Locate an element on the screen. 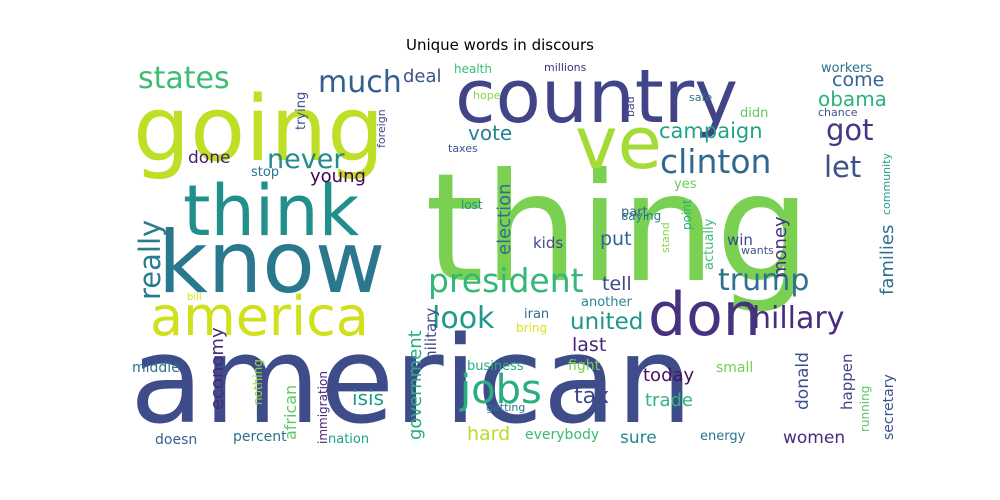 Image resolution: width=1000 pixels, height=500 pixels. word-never: never is located at coordinates (306, 159).